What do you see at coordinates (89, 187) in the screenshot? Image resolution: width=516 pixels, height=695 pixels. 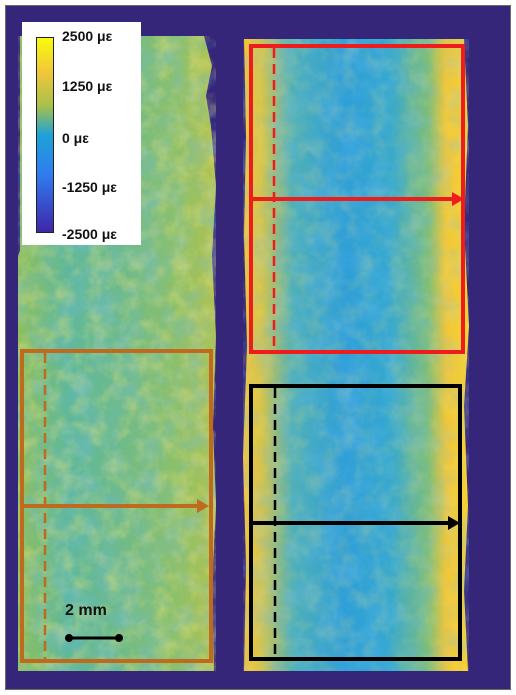 I see `colorbar-label-low: -1250 με` at bounding box center [89, 187].